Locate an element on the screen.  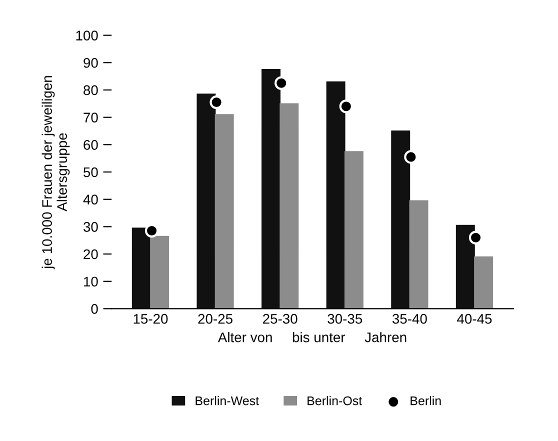
x-tick-label: 40-45 is located at coordinates (474, 319).